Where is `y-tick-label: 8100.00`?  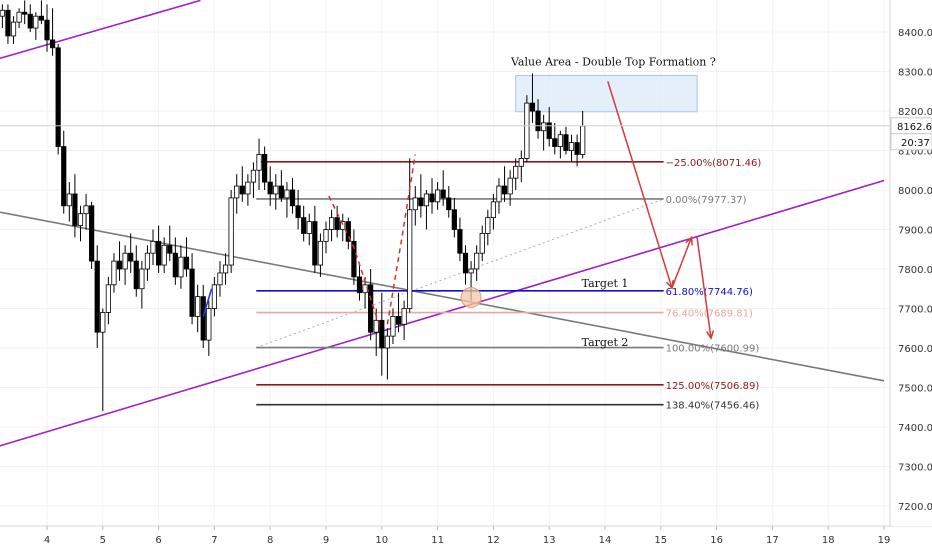
y-tick-label: 8100.00 is located at coordinates (915, 152).